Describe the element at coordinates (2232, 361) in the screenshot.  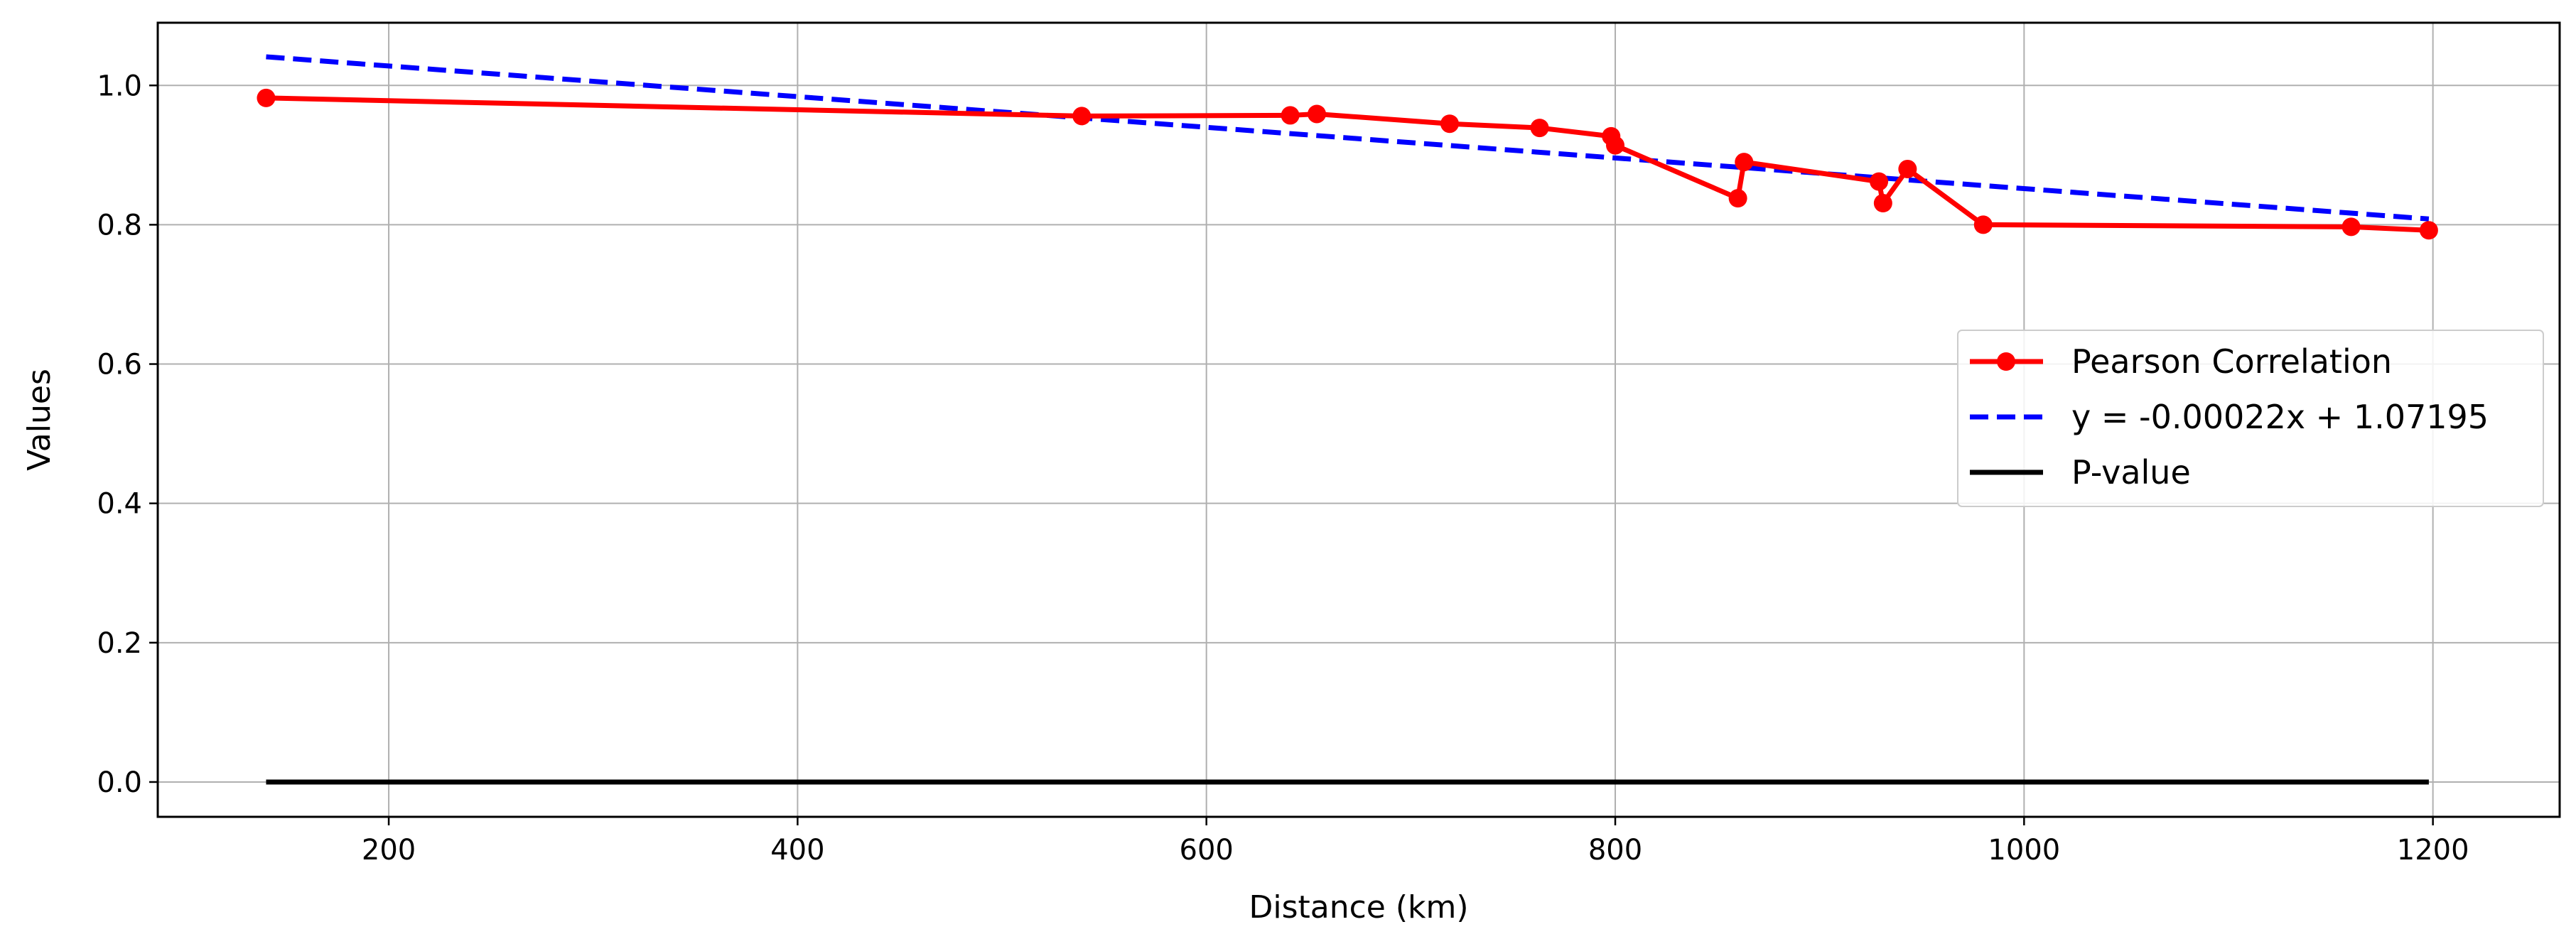
I see `legend-label: Pearson Correlation` at that location.